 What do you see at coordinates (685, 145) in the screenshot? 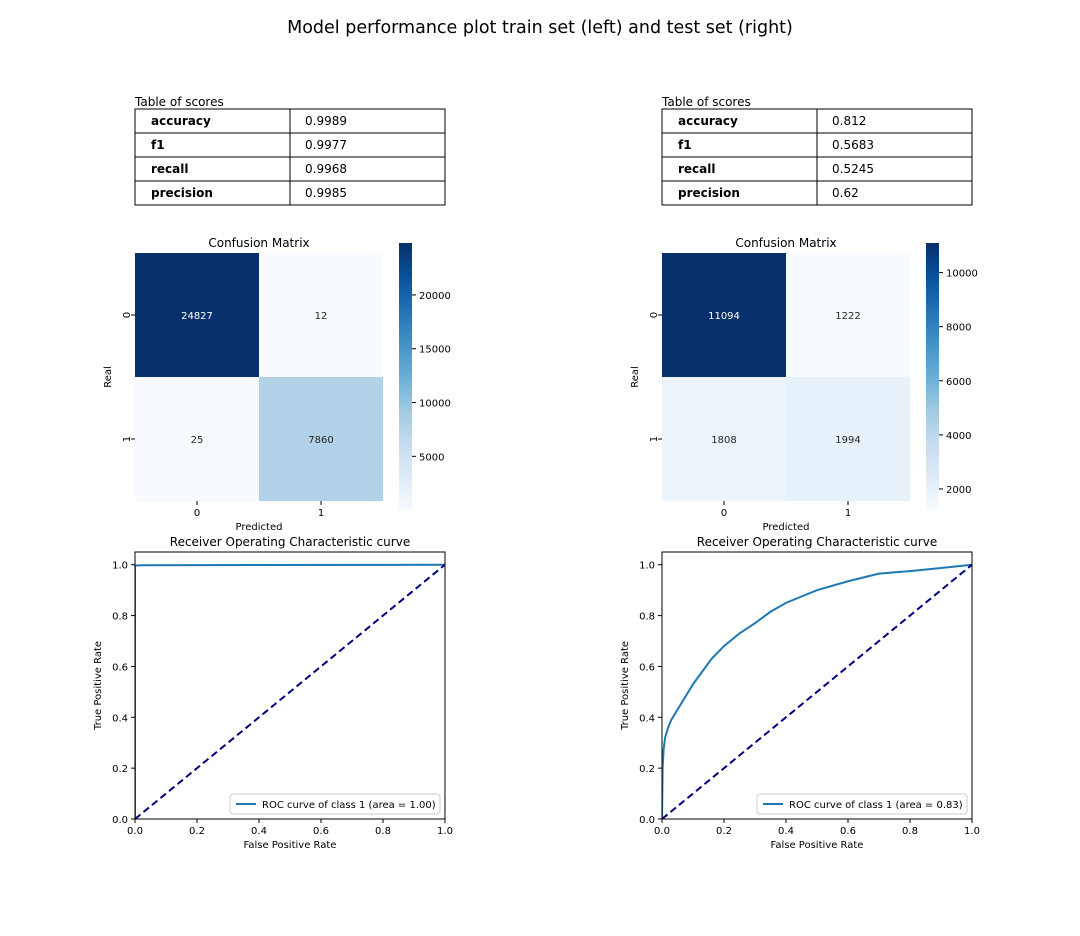
I see `score-label-f1: f1` at bounding box center [685, 145].